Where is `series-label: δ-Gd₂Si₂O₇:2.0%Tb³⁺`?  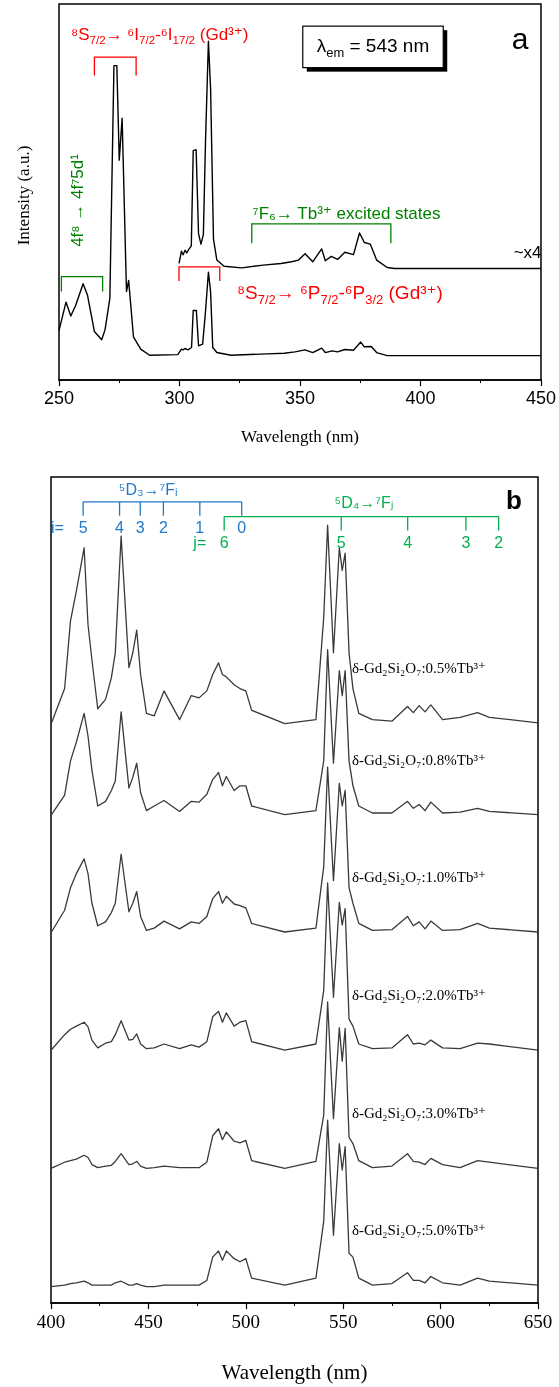
series-label: δ-Gd₂Si₂O₇:2.0%Tb³⁺ is located at coordinates (418, 995).